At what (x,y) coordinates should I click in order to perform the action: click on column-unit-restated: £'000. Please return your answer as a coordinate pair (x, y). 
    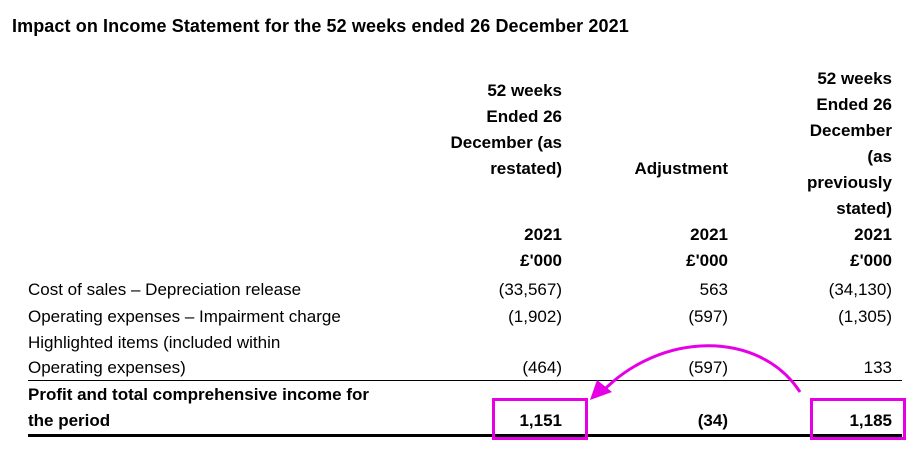
    Looking at the image, I should click on (541, 260).